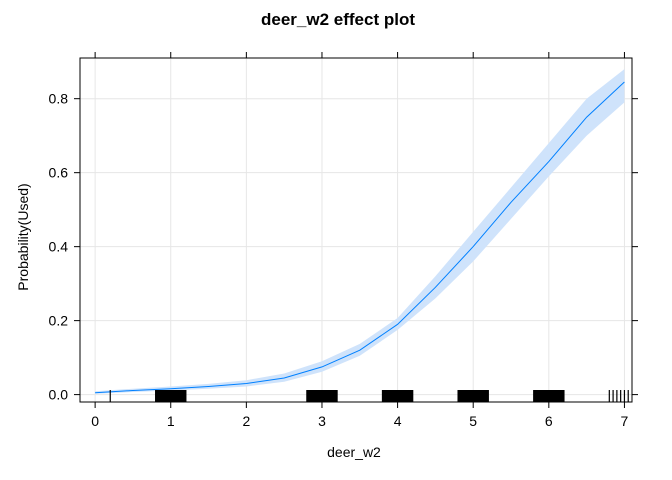  I want to click on x-tick-label: 6, so click(549, 421).